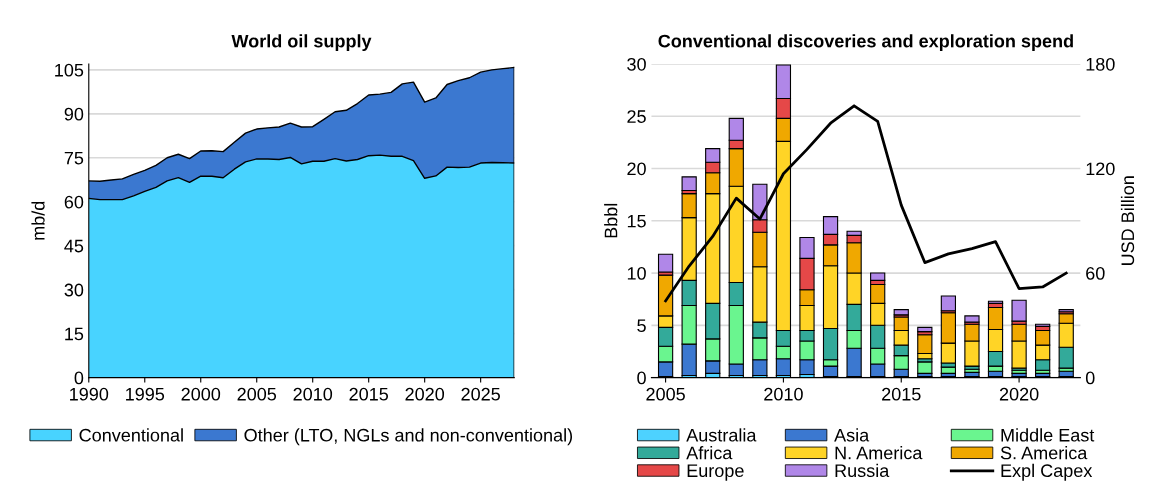  I want to click on legend-label: Other (LTO, NGLs and non-conventional), so click(408, 437).